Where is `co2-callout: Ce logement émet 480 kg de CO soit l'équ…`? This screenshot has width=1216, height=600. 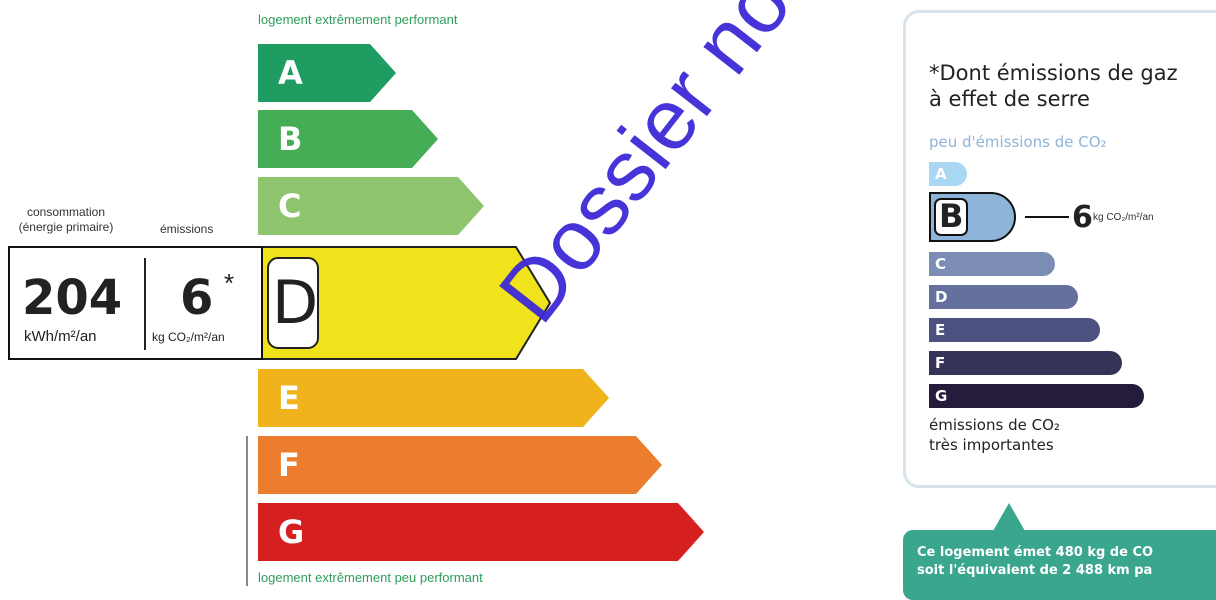
co2-callout: Ce logement émet 480 kg de CO soit l'équ… is located at coordinates (1059, 565).